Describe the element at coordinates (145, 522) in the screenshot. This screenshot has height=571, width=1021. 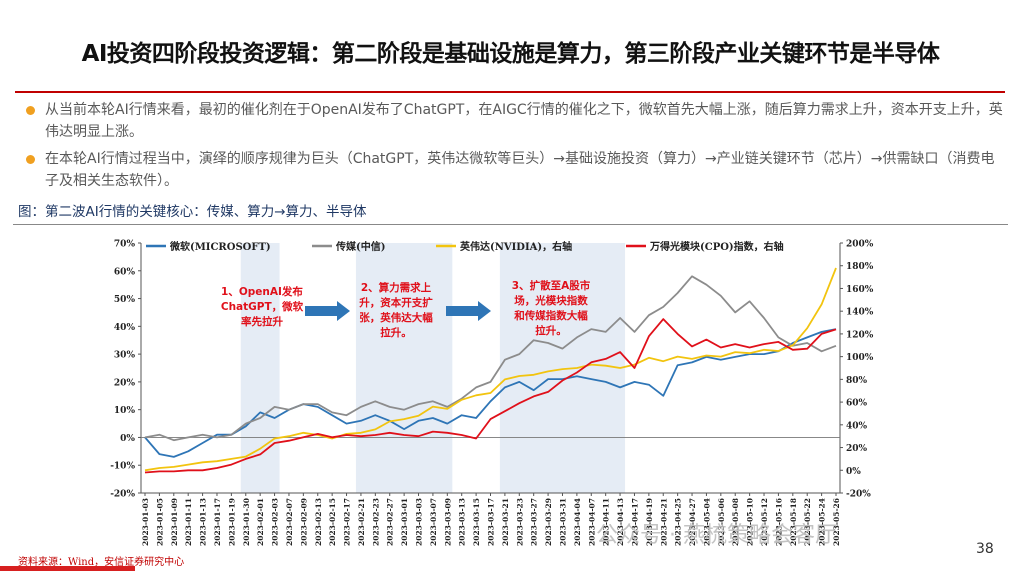
I see `x-tick-label: 2023-01-03` at that location.